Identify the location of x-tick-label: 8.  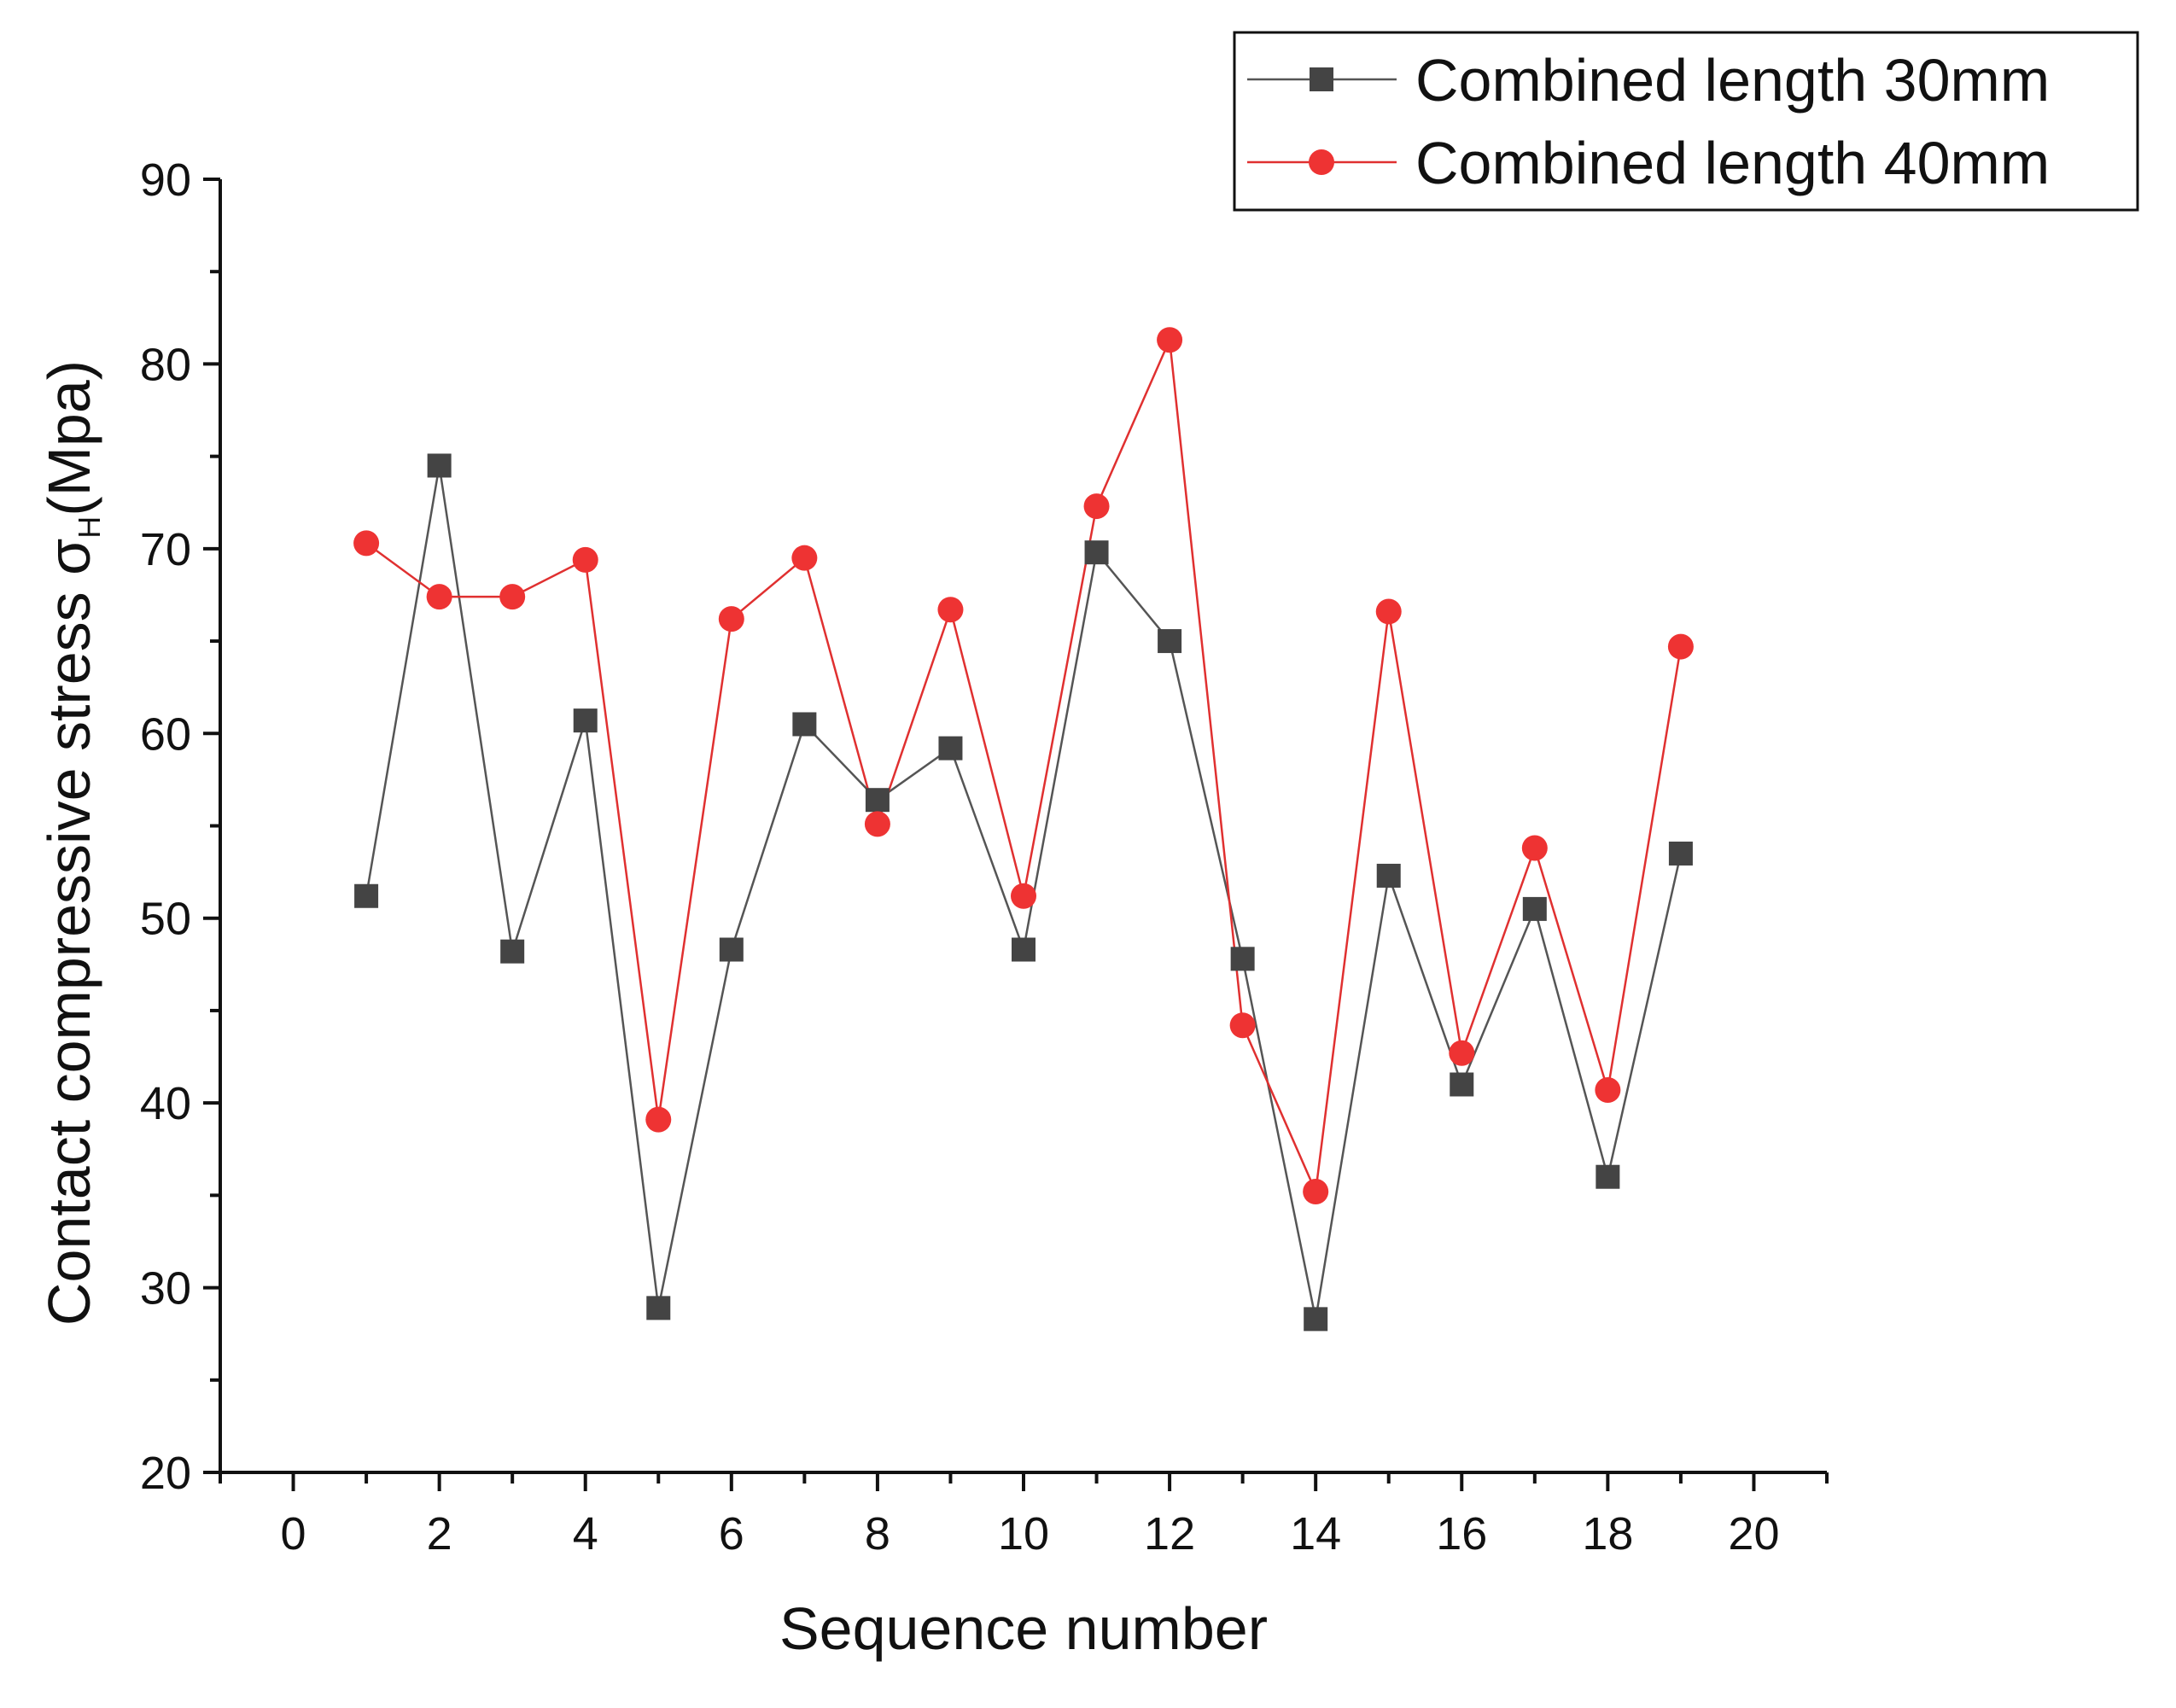
(877, 1534).